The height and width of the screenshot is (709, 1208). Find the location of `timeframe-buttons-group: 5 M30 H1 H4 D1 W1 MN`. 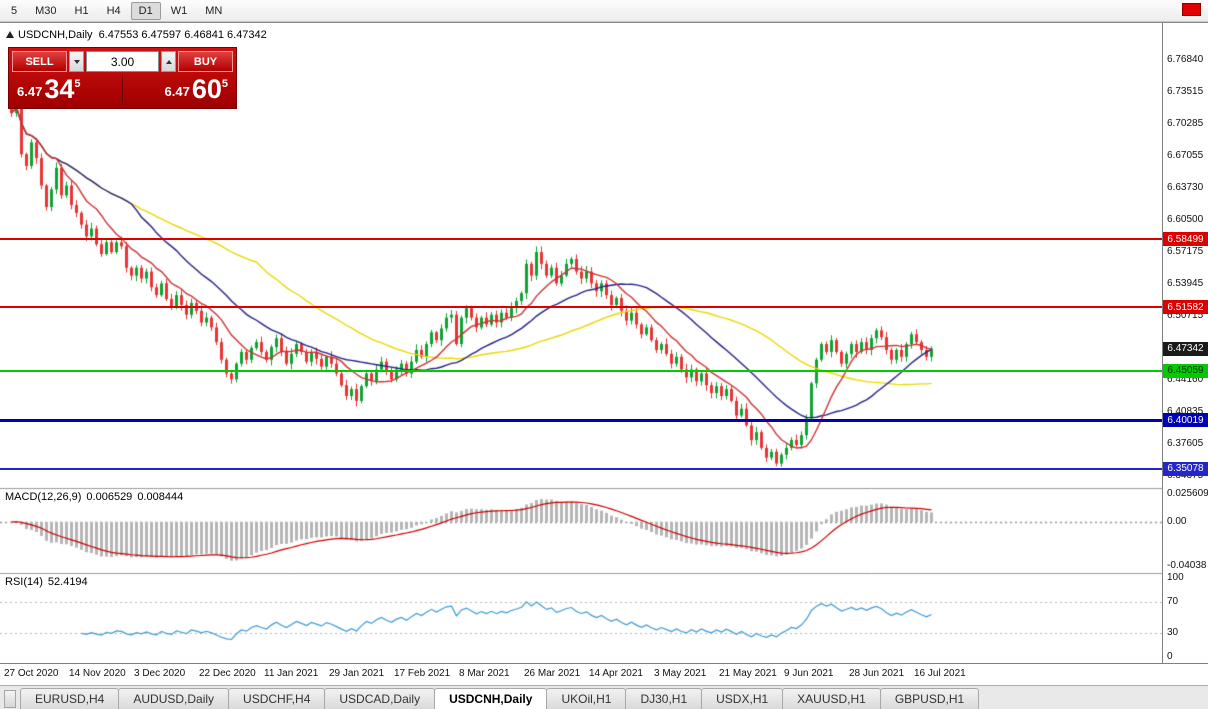

timeframe-buttons-group: 5 M30 H1 H4 D1 W1 MN is located at coordinates (116, 10).